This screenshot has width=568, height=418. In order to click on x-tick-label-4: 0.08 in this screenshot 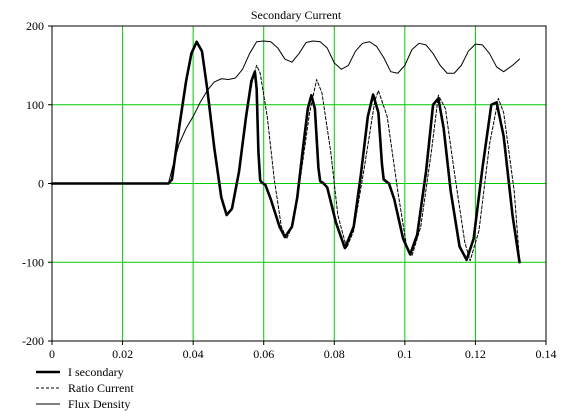, I will do `click(334, 354)`.